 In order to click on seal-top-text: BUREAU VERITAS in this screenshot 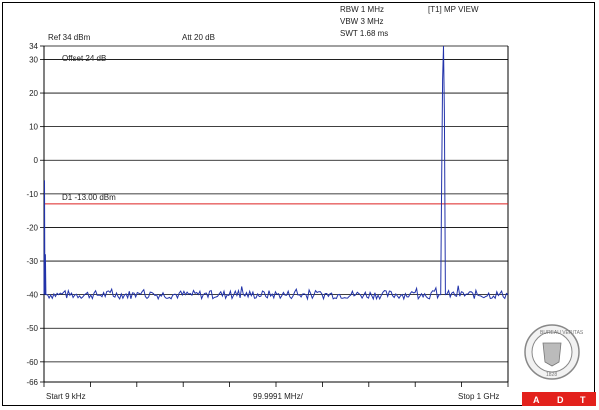, I will do `click(562, 333)`.